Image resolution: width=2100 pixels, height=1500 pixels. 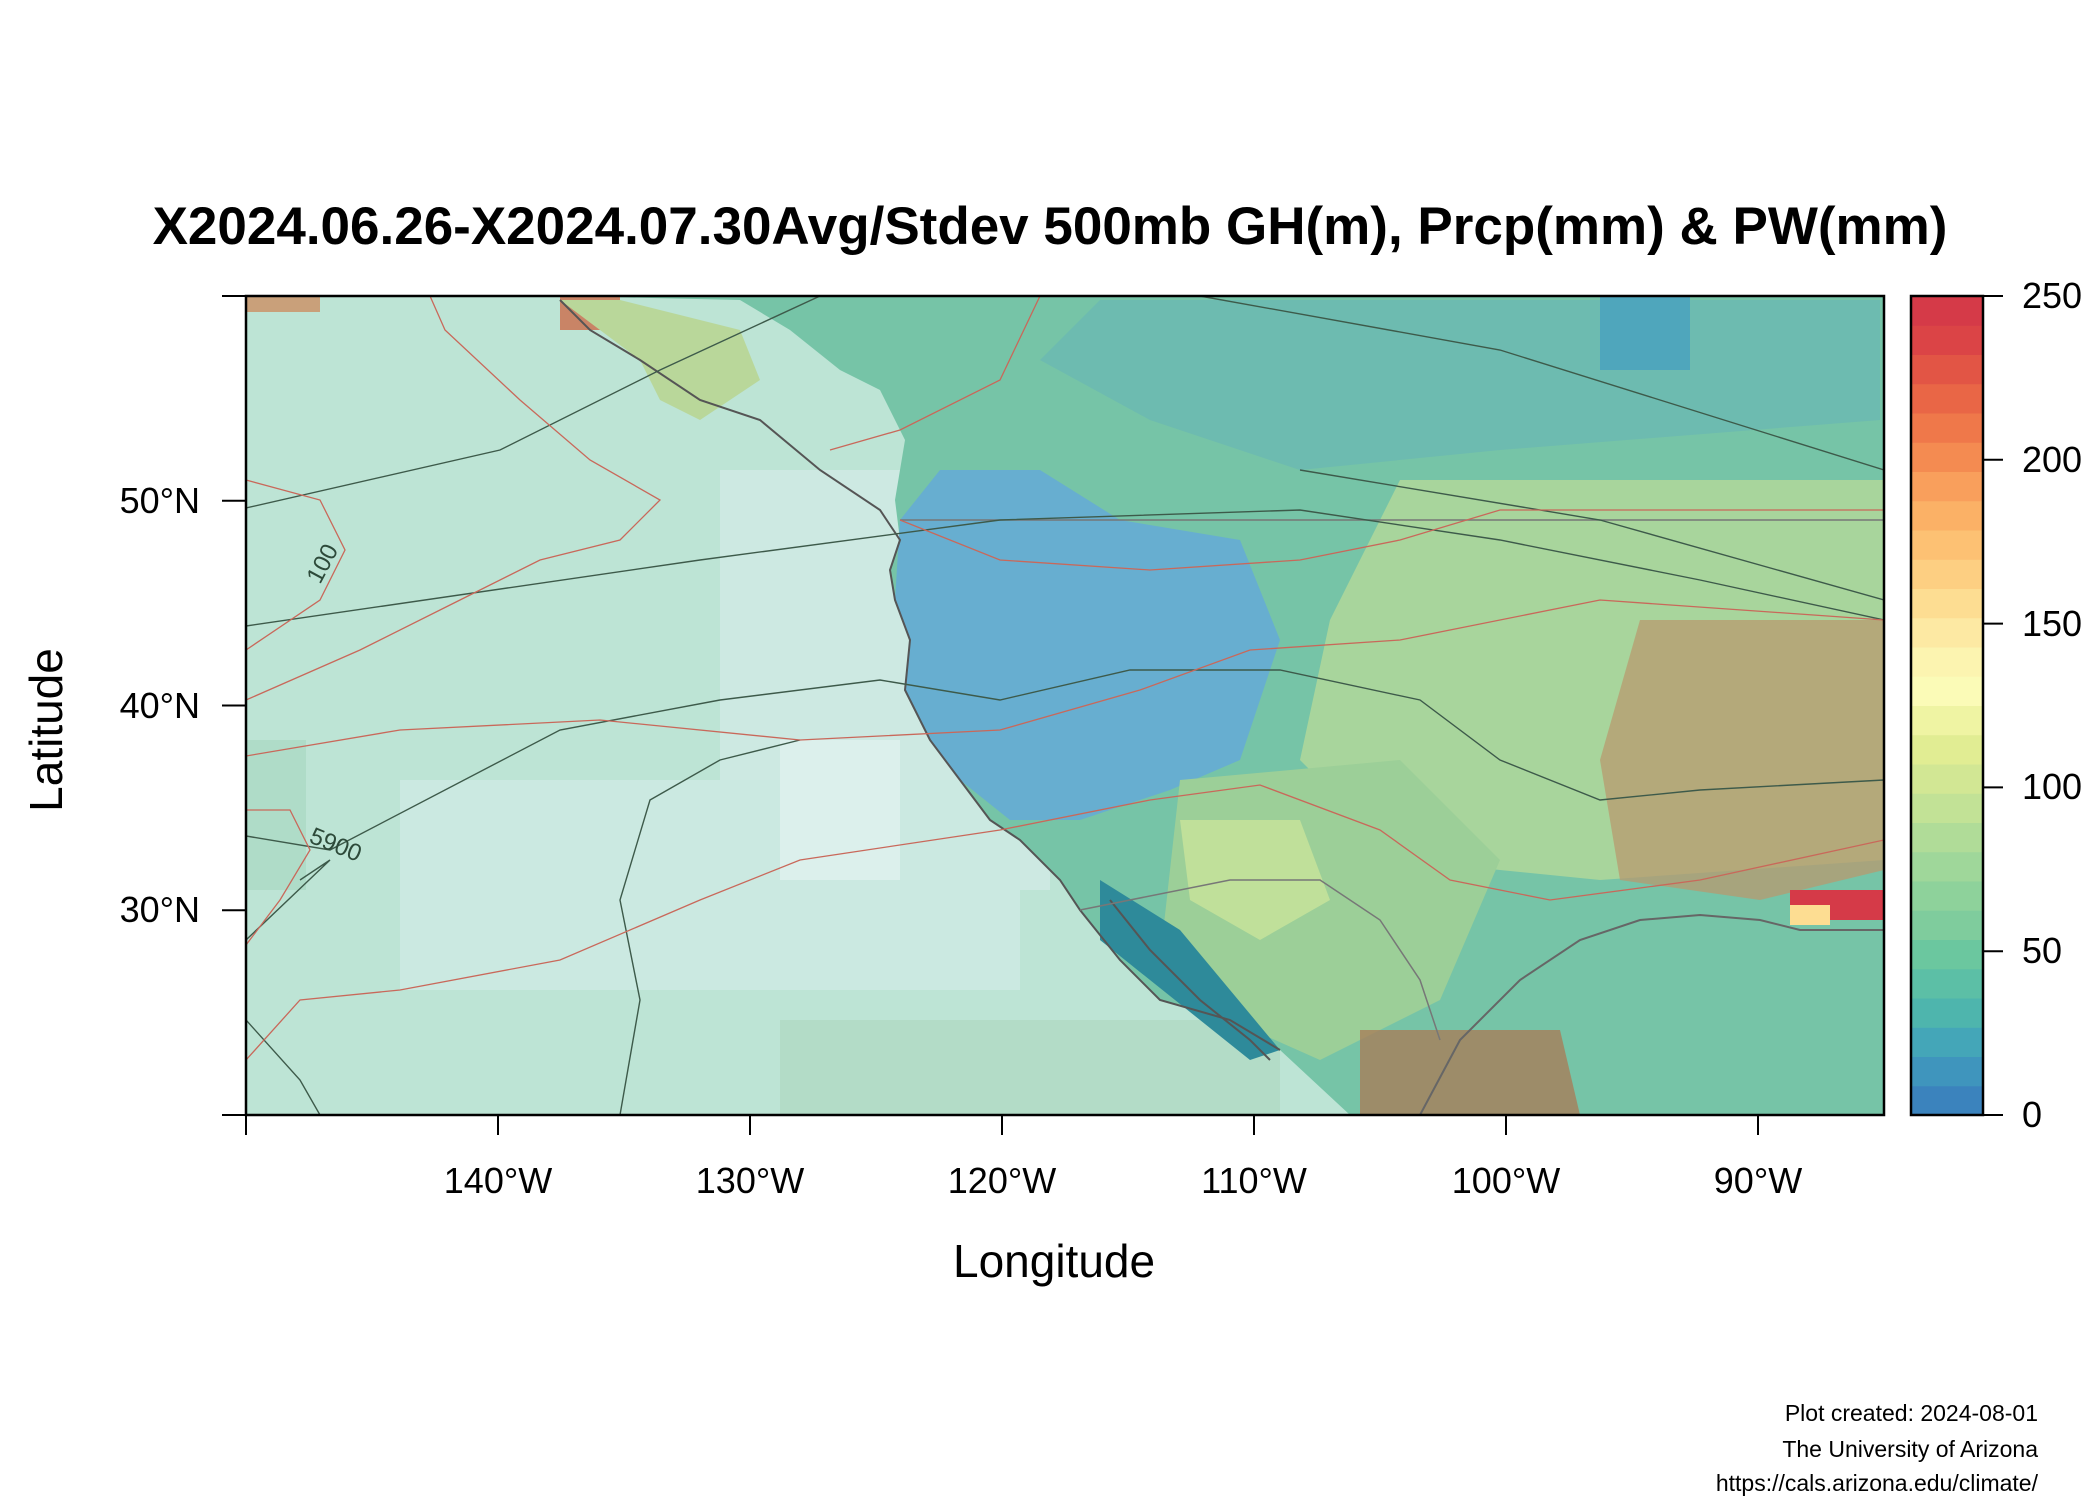 I want to click on land-darkteal-zone, so click(x=1190, y=970).